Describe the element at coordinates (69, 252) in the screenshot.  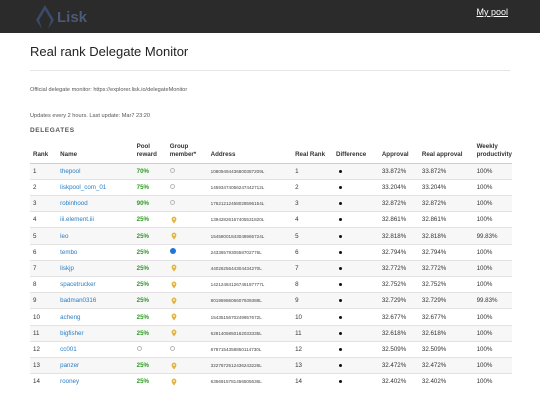
I see `delegate-name-link: tembo` at that location.